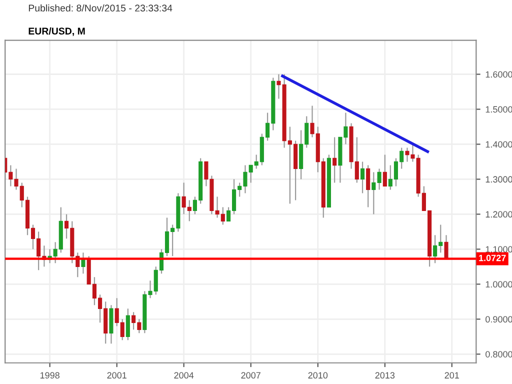 This screenshot has width=512, height=384. What do you see at coordinates (184, 375) in the screenshot?
I see `x-tick-label: 2004` at bounding box center [184, 375].